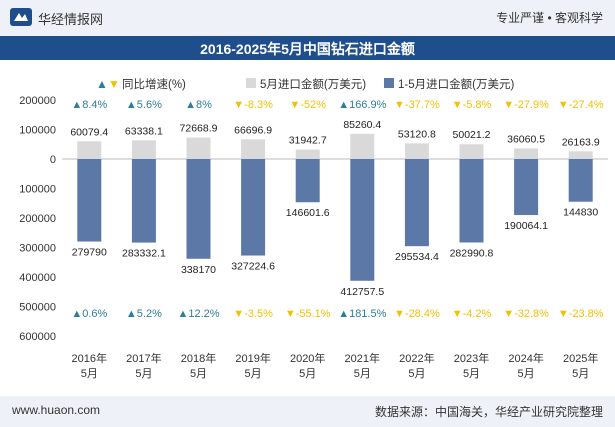  Describe the element at coordinates (37, 337) in the screenshot. I see `y-tick-label: 600000` at that location.